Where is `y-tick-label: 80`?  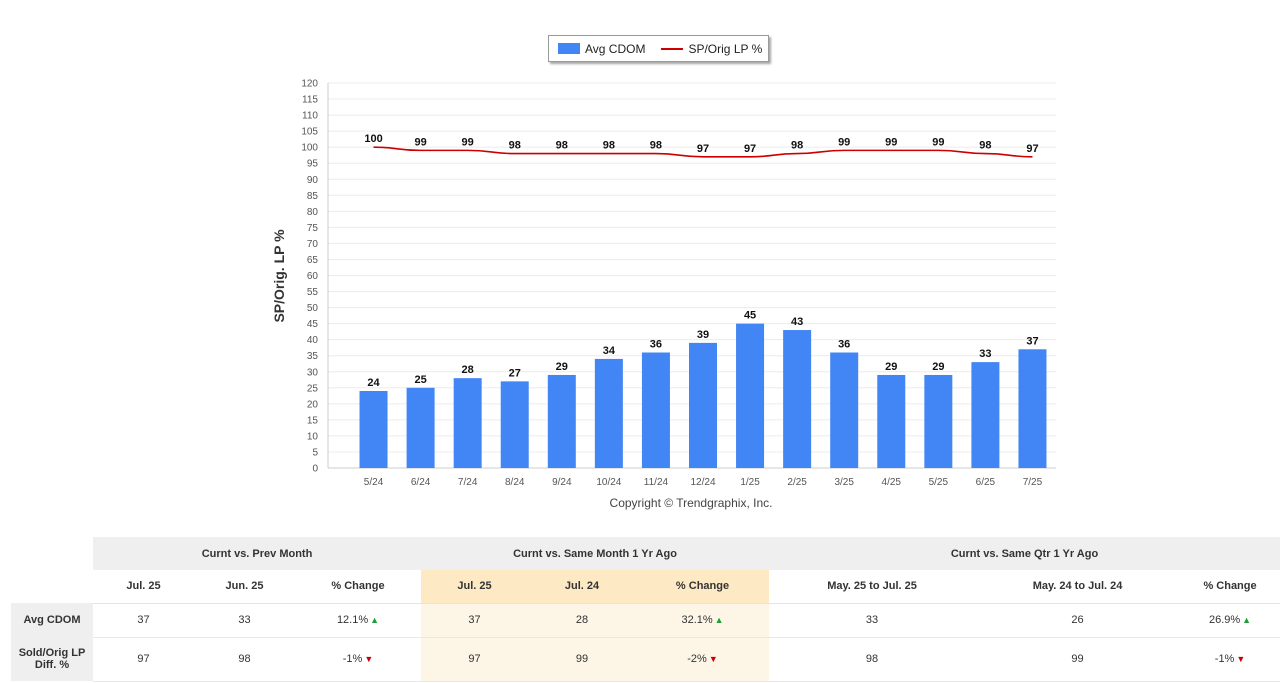
y-tick-label: 80 is located at coordinates (313, 212).